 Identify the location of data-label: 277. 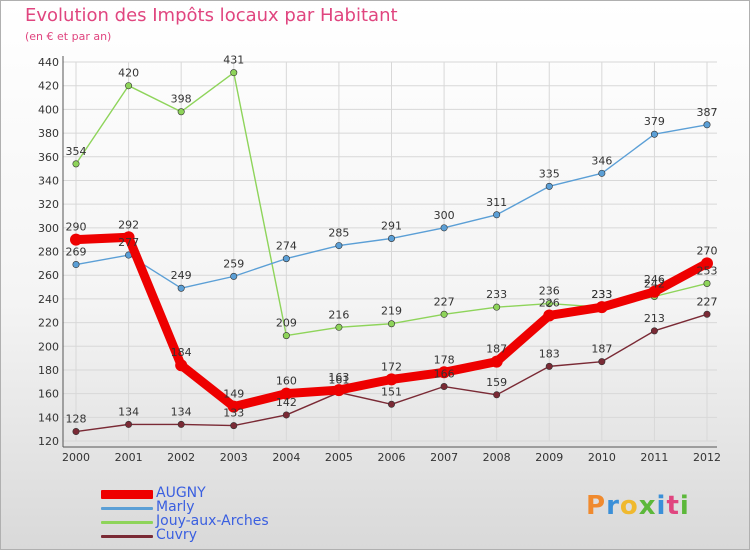
(128, 242).